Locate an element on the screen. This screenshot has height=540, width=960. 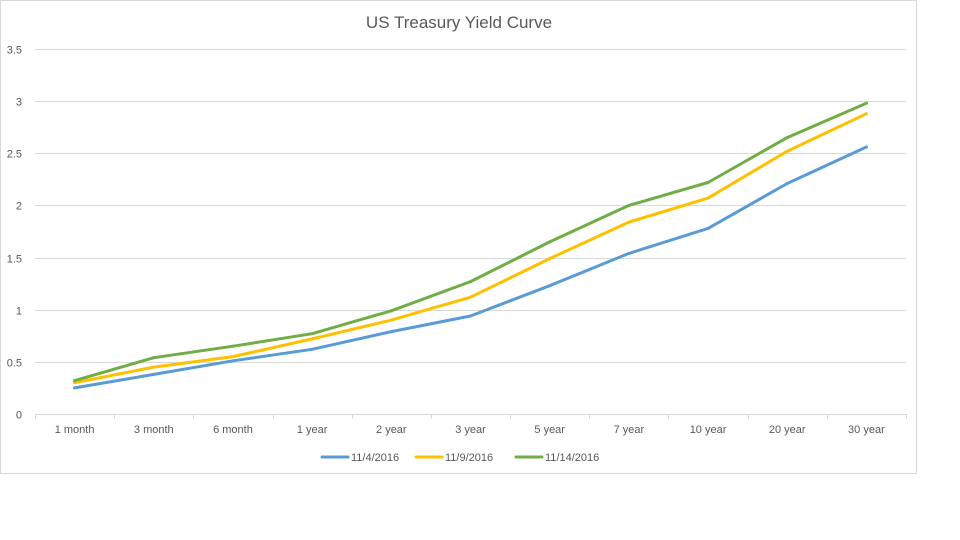
chart-title: US Treasury Yield Curve is located at coordinates (459, 22).